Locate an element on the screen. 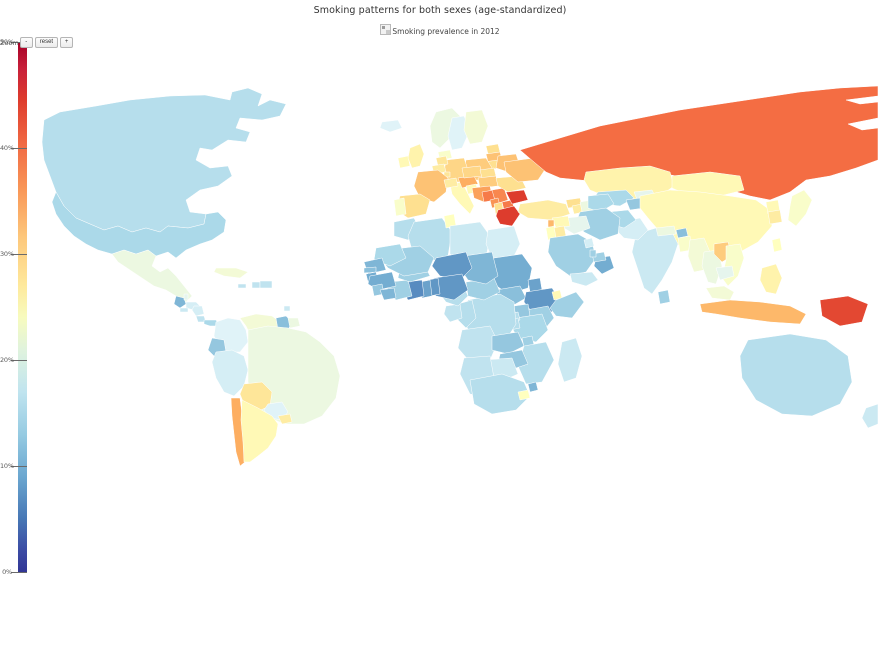 This screenshot has width=880, height=660. country-yem: Yemen: 18% is located at coordinates (584, 279).